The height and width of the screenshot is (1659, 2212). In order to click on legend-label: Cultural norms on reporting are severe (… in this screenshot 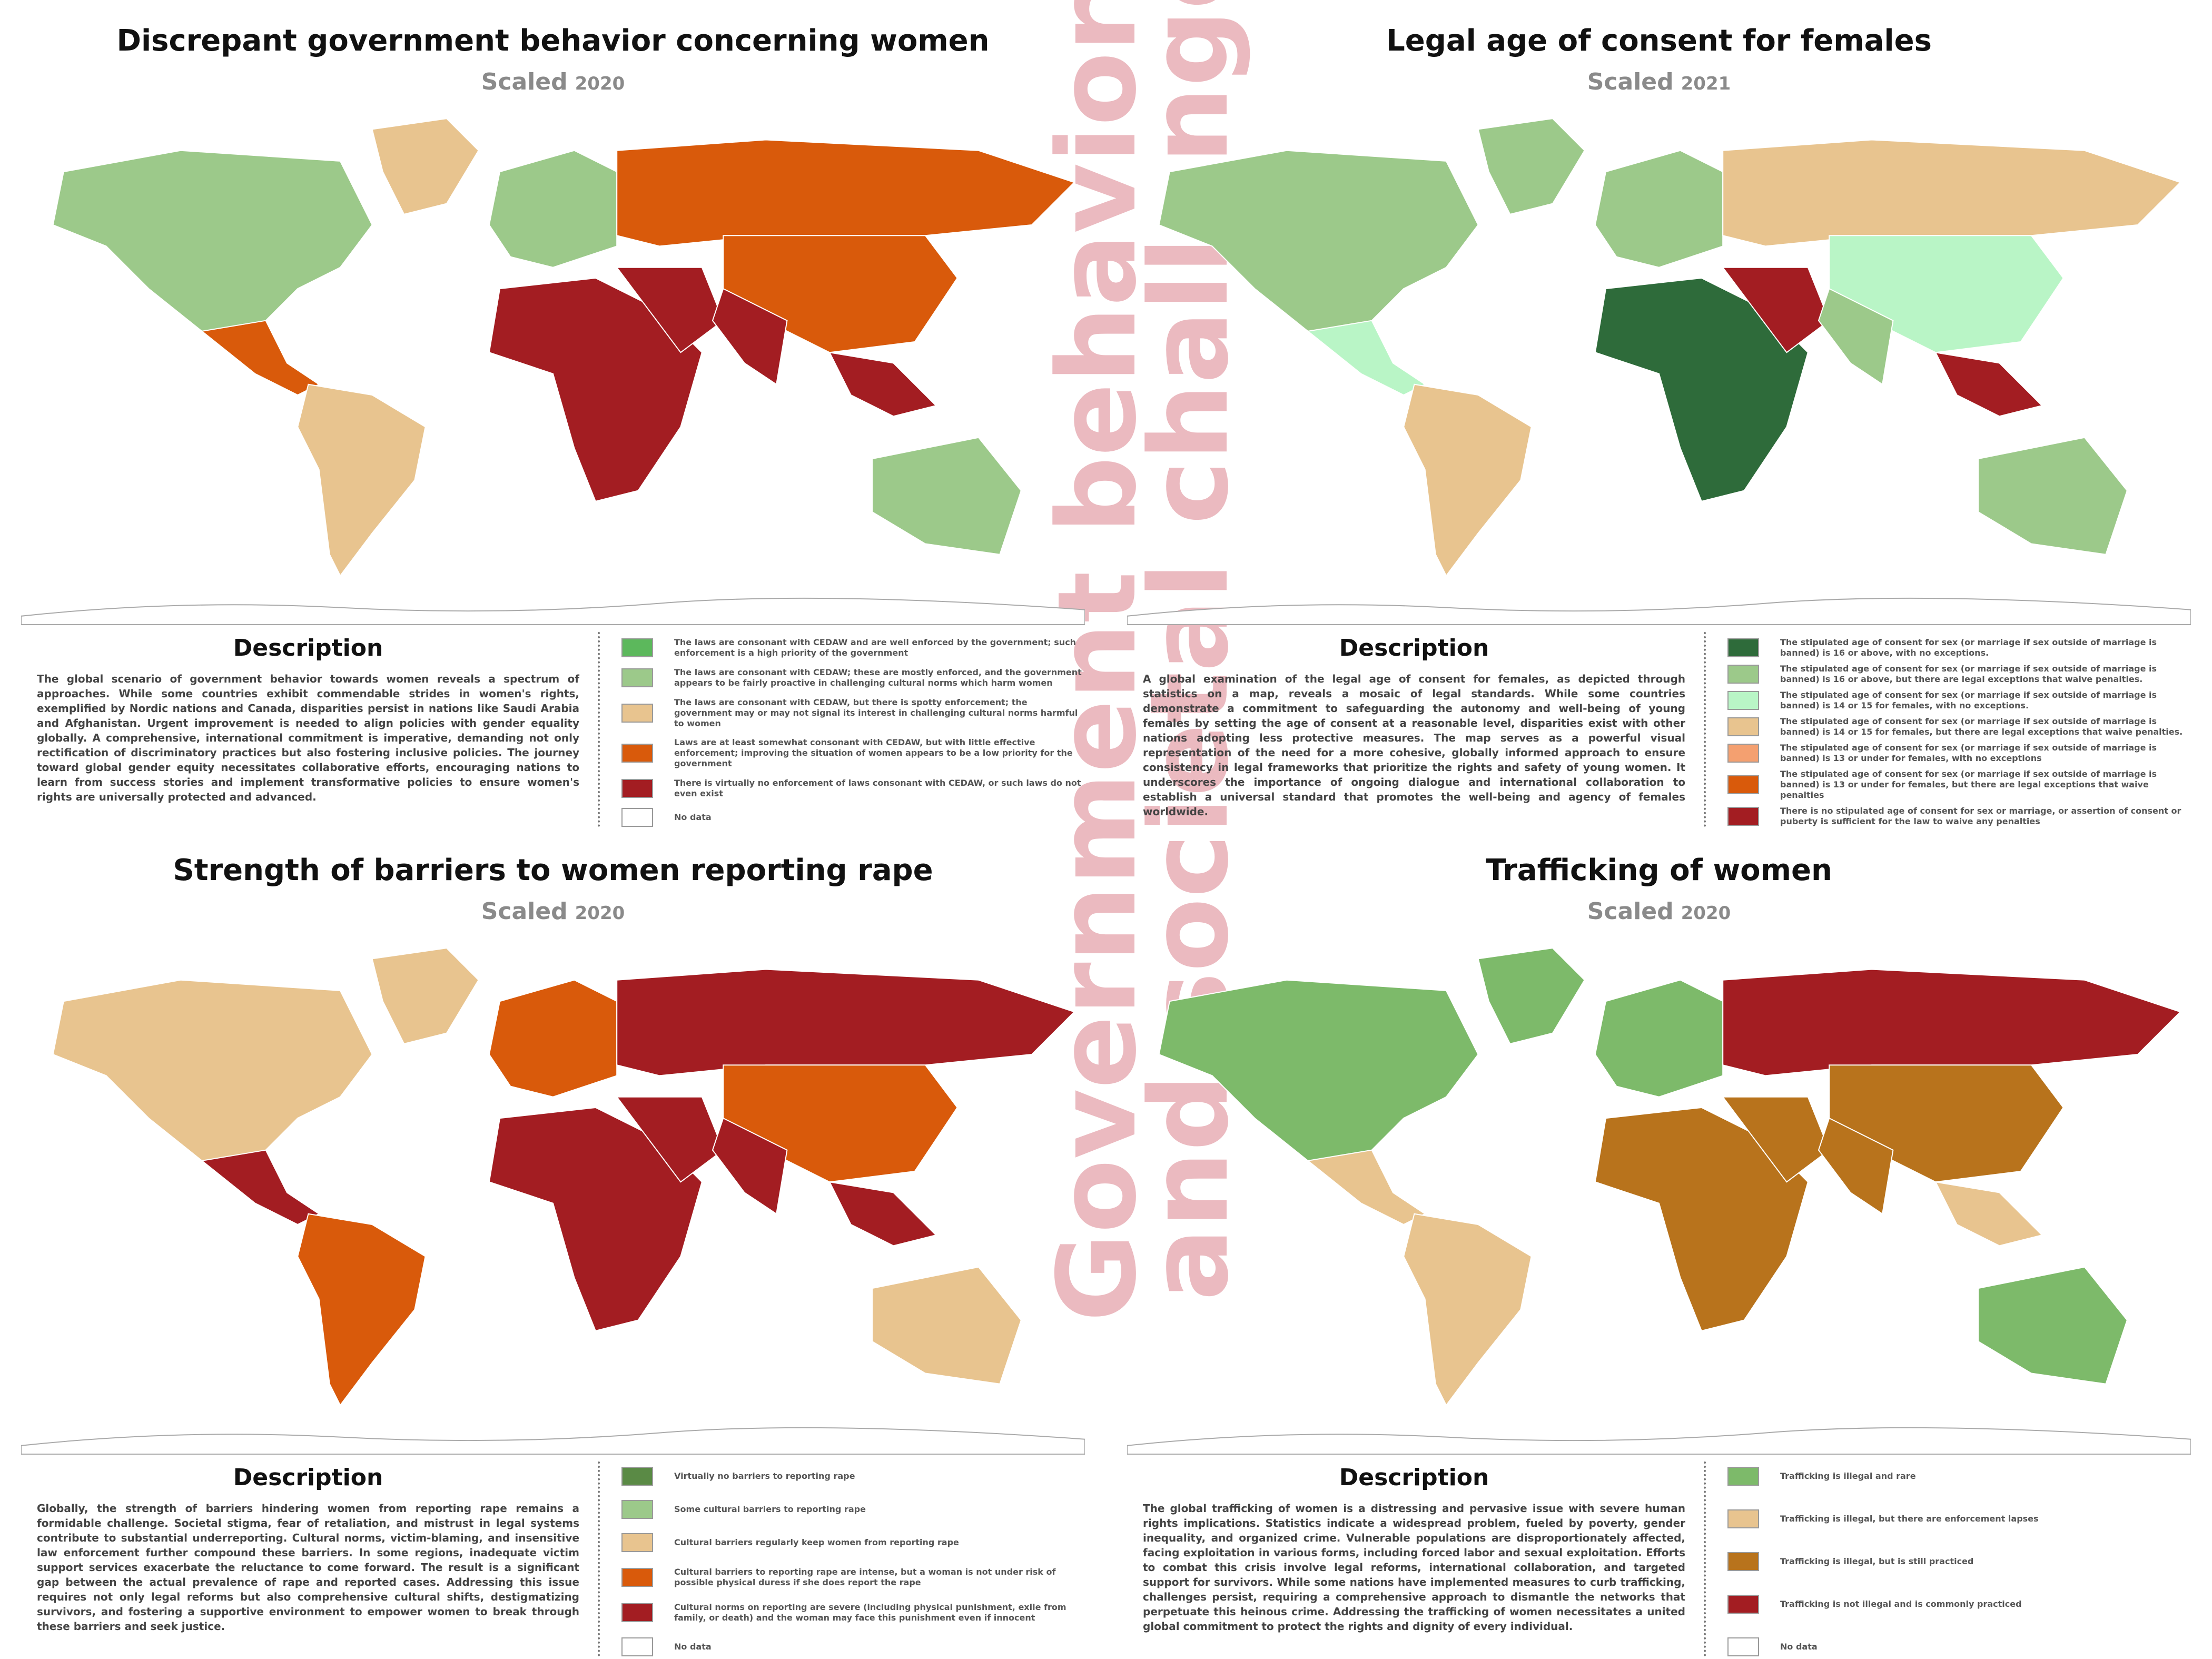, I will do `click(870, 1612)`.